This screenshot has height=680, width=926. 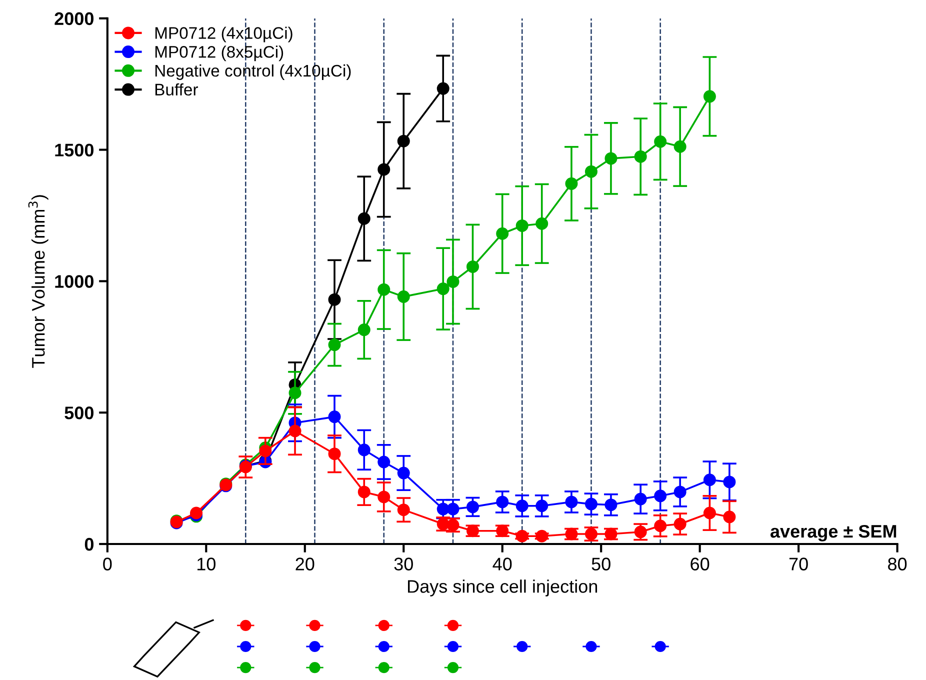 What do you see at coordinates (253, 72) in the screenshot?
I see `legend-label: Negative control (4x10µCi)` at bounding box center [253, 72].